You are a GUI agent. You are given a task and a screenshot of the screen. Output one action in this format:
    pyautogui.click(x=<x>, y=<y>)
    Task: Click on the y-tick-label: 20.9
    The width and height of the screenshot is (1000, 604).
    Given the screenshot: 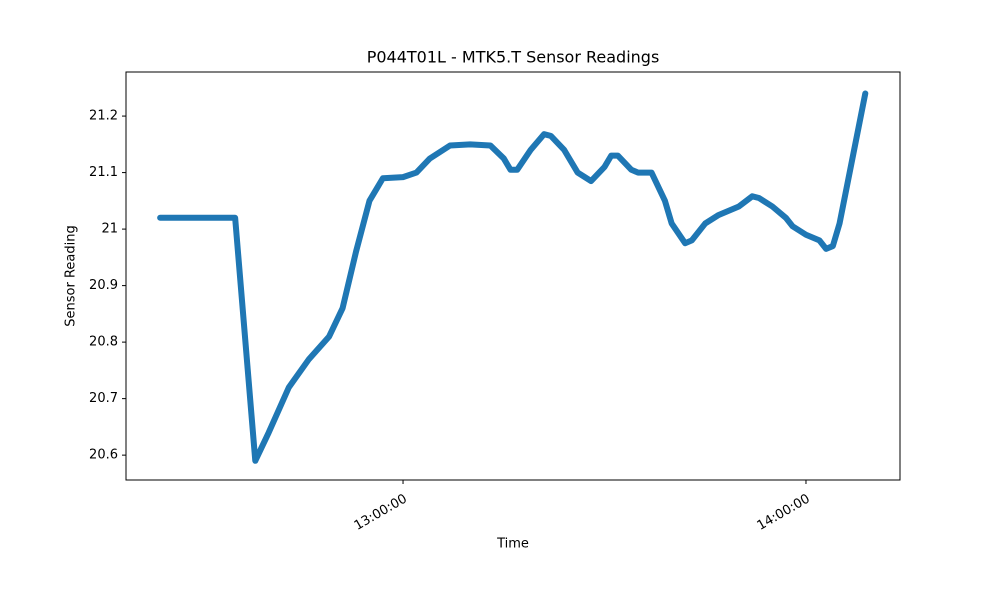 What is the action you would take?
    pyautogui.click(x=103, y=285)
    